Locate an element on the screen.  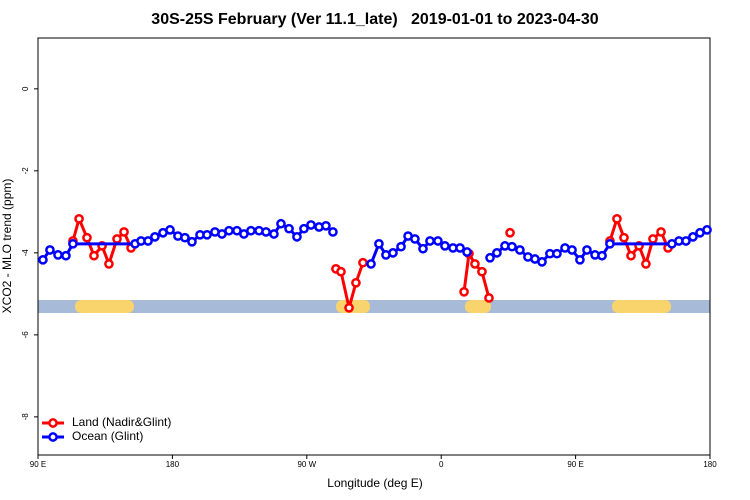
y-tick-label: -2 is located at coordinates (25, 171).